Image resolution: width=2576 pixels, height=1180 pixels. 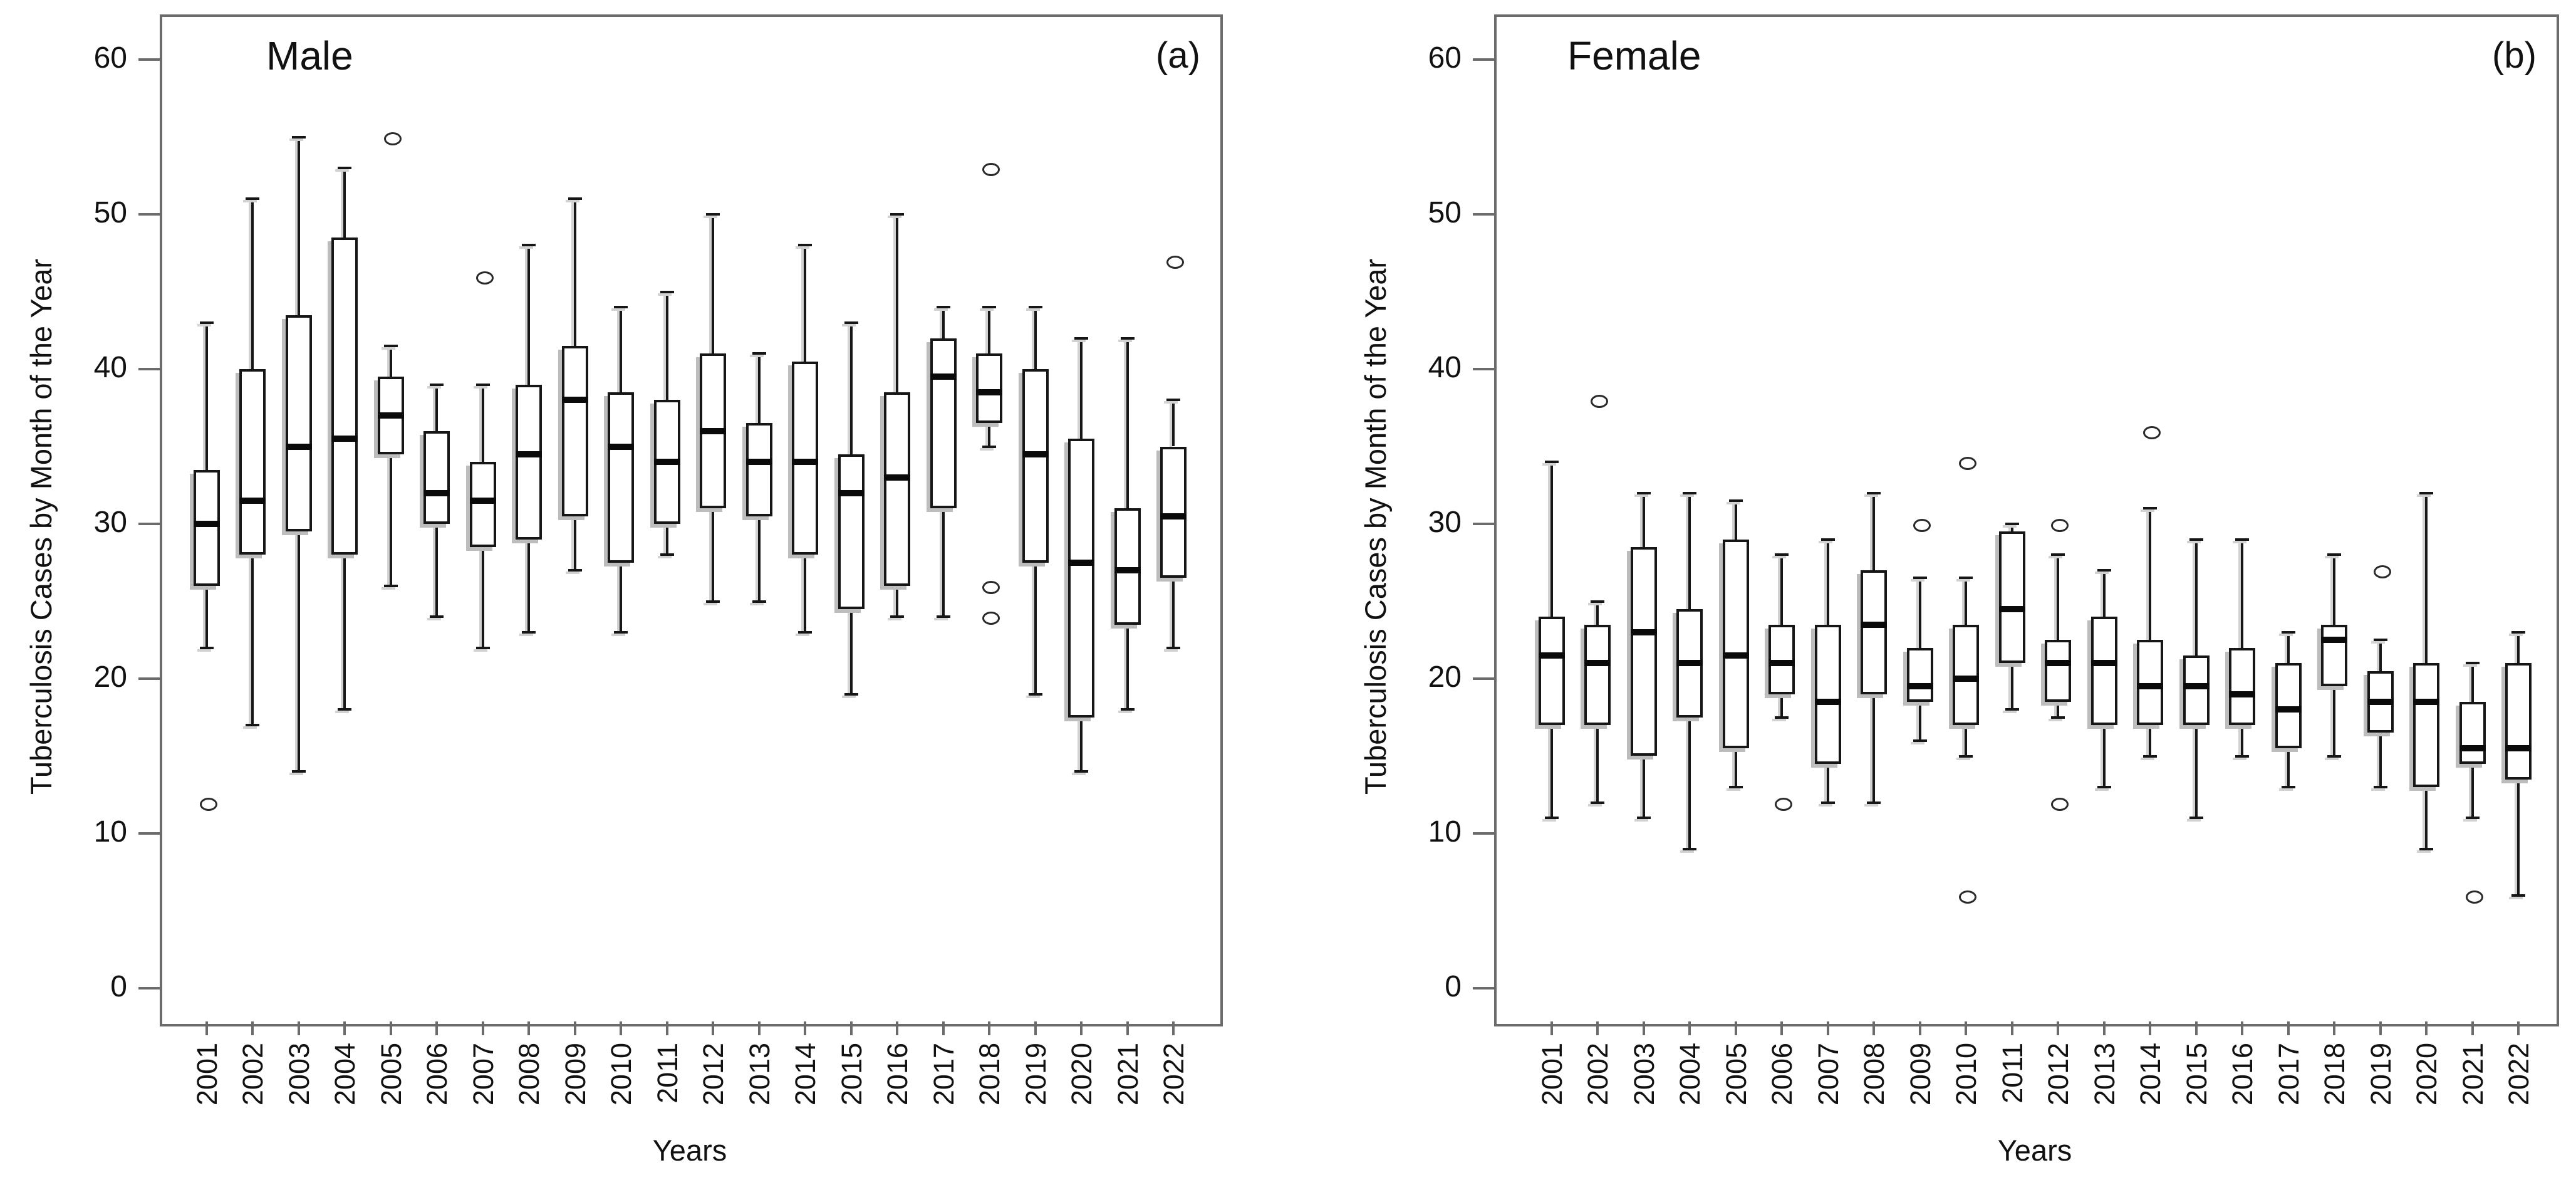 I want to click on x-tick-label-year: 2007, so click(x=483, y=1074).